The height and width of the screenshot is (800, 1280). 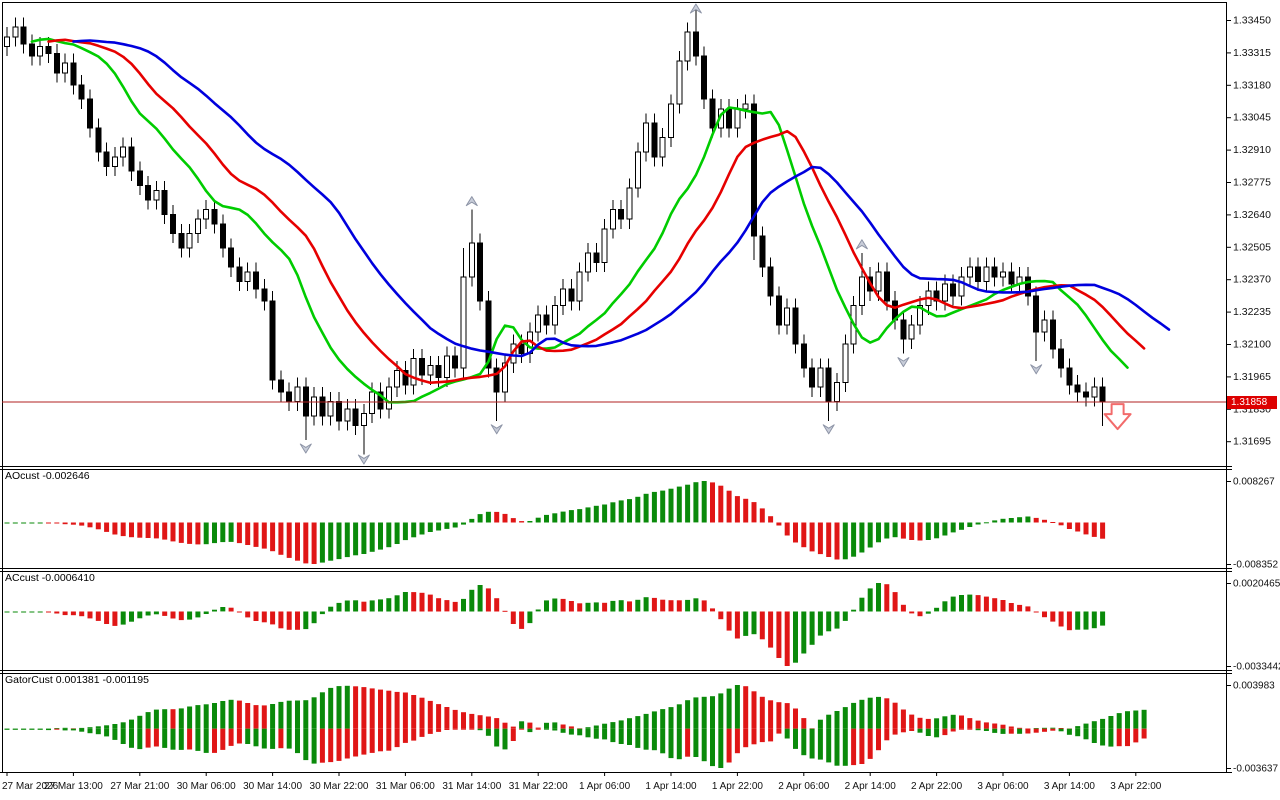 What do you see at coordinates (671, 786) in the screenshot?
I see `time-tick-label: 1 Apr 14:00` at bounding box center [671, 786].